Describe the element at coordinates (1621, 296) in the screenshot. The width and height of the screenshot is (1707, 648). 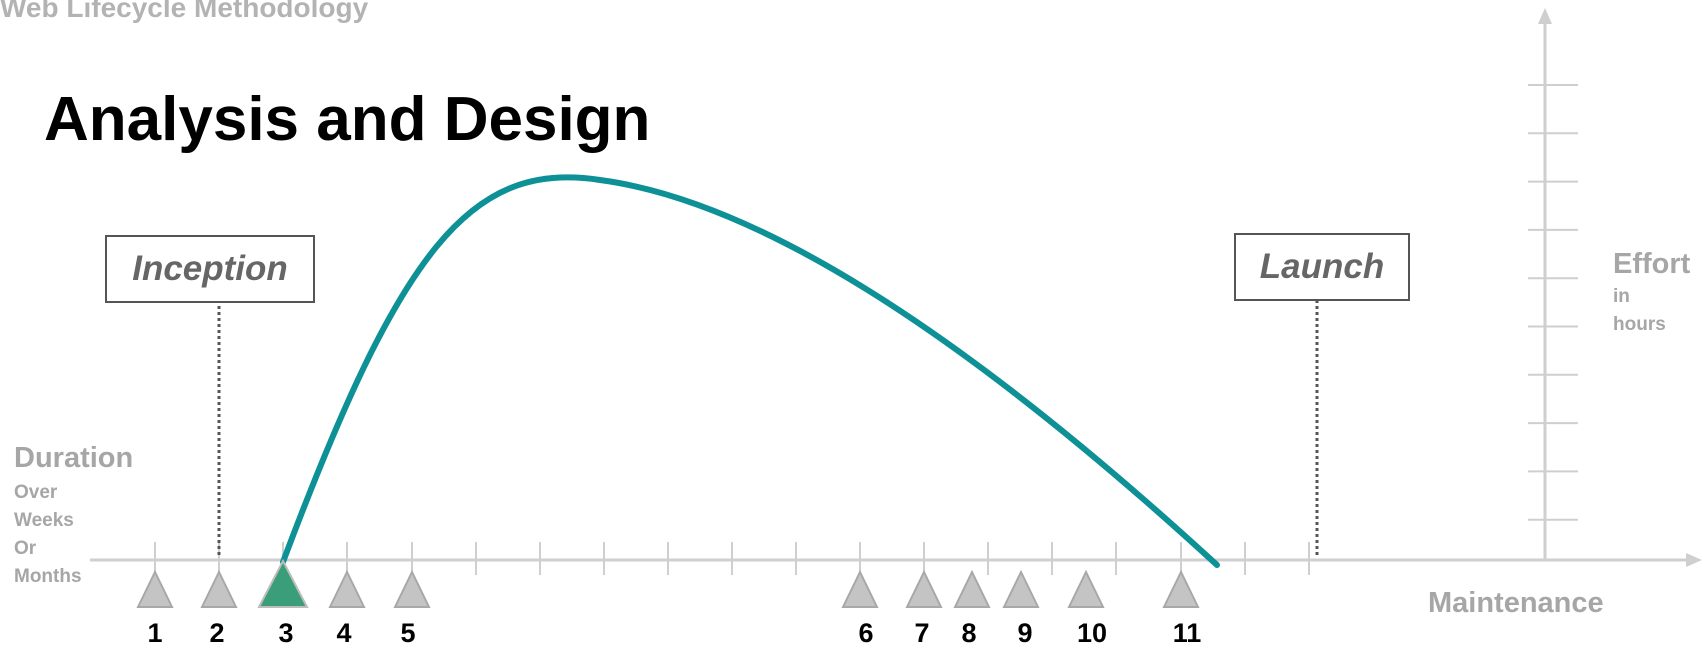
I see `effort-sublabel-line: in` at that location.